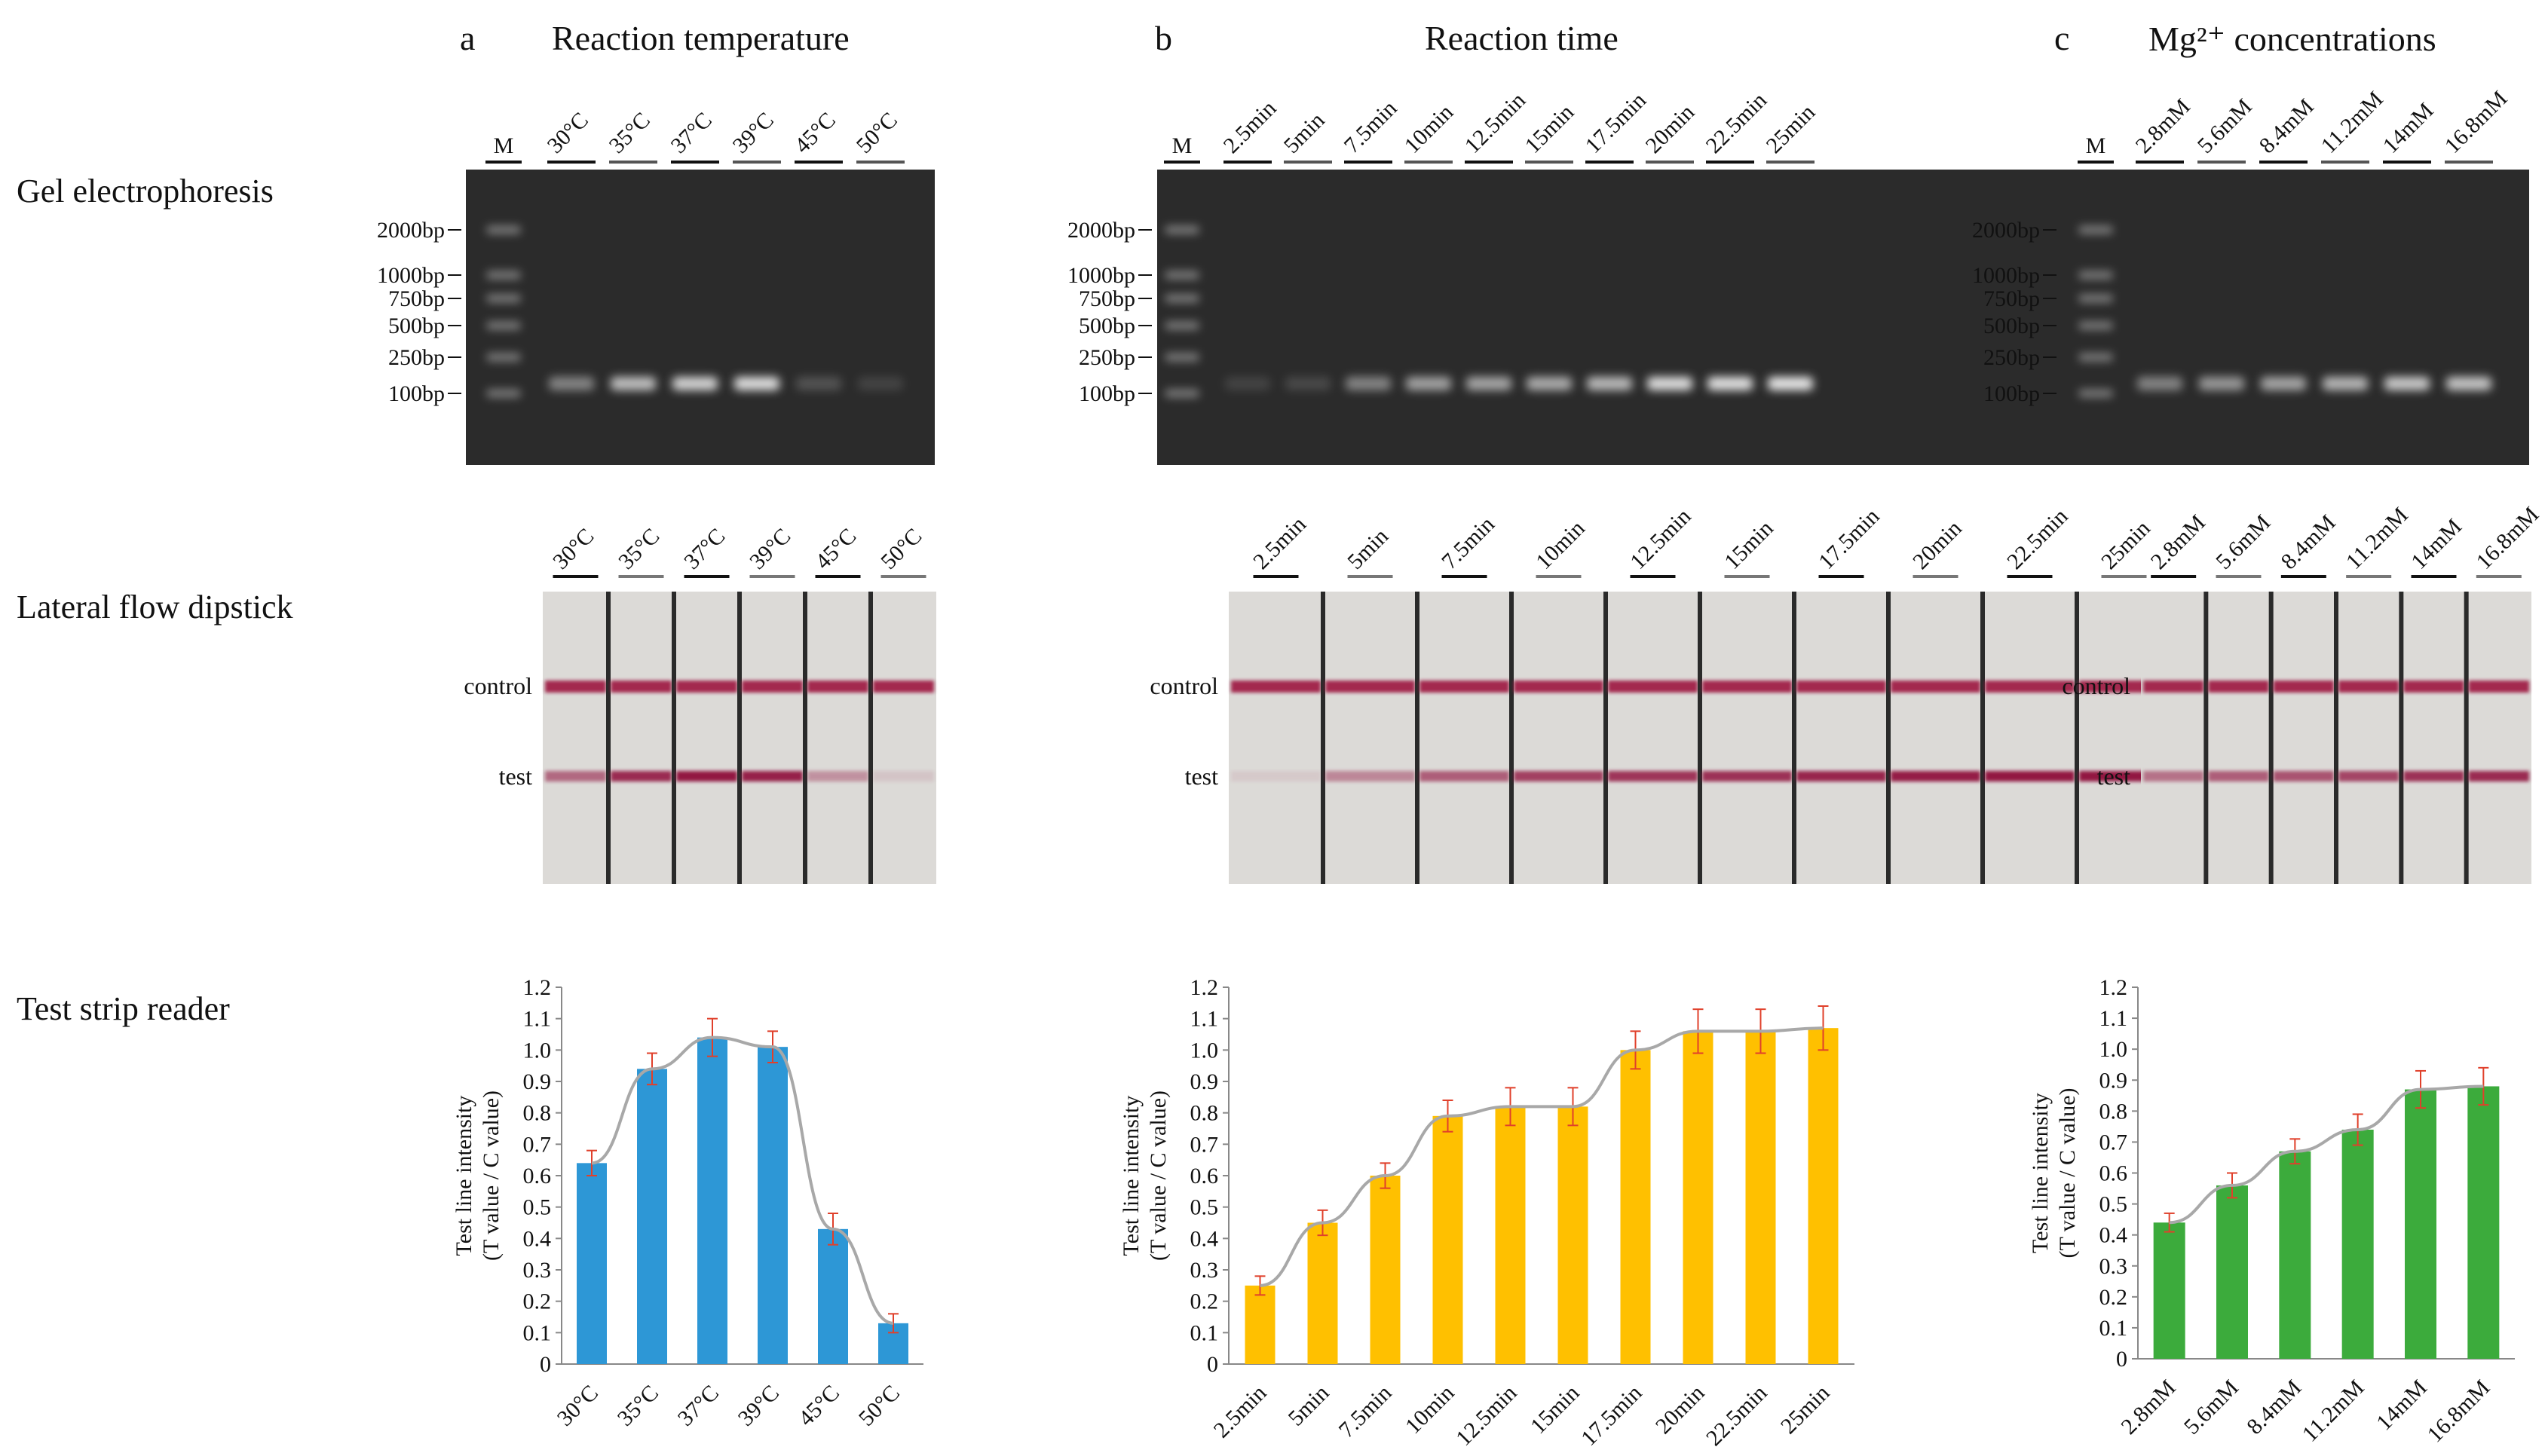 This screenshot has height=1456, width=2548. What do you see at coordinates (1304, 133) in the screenshot?
I see `gel-lane-label: 5min` at bounding box center [1304, 133].